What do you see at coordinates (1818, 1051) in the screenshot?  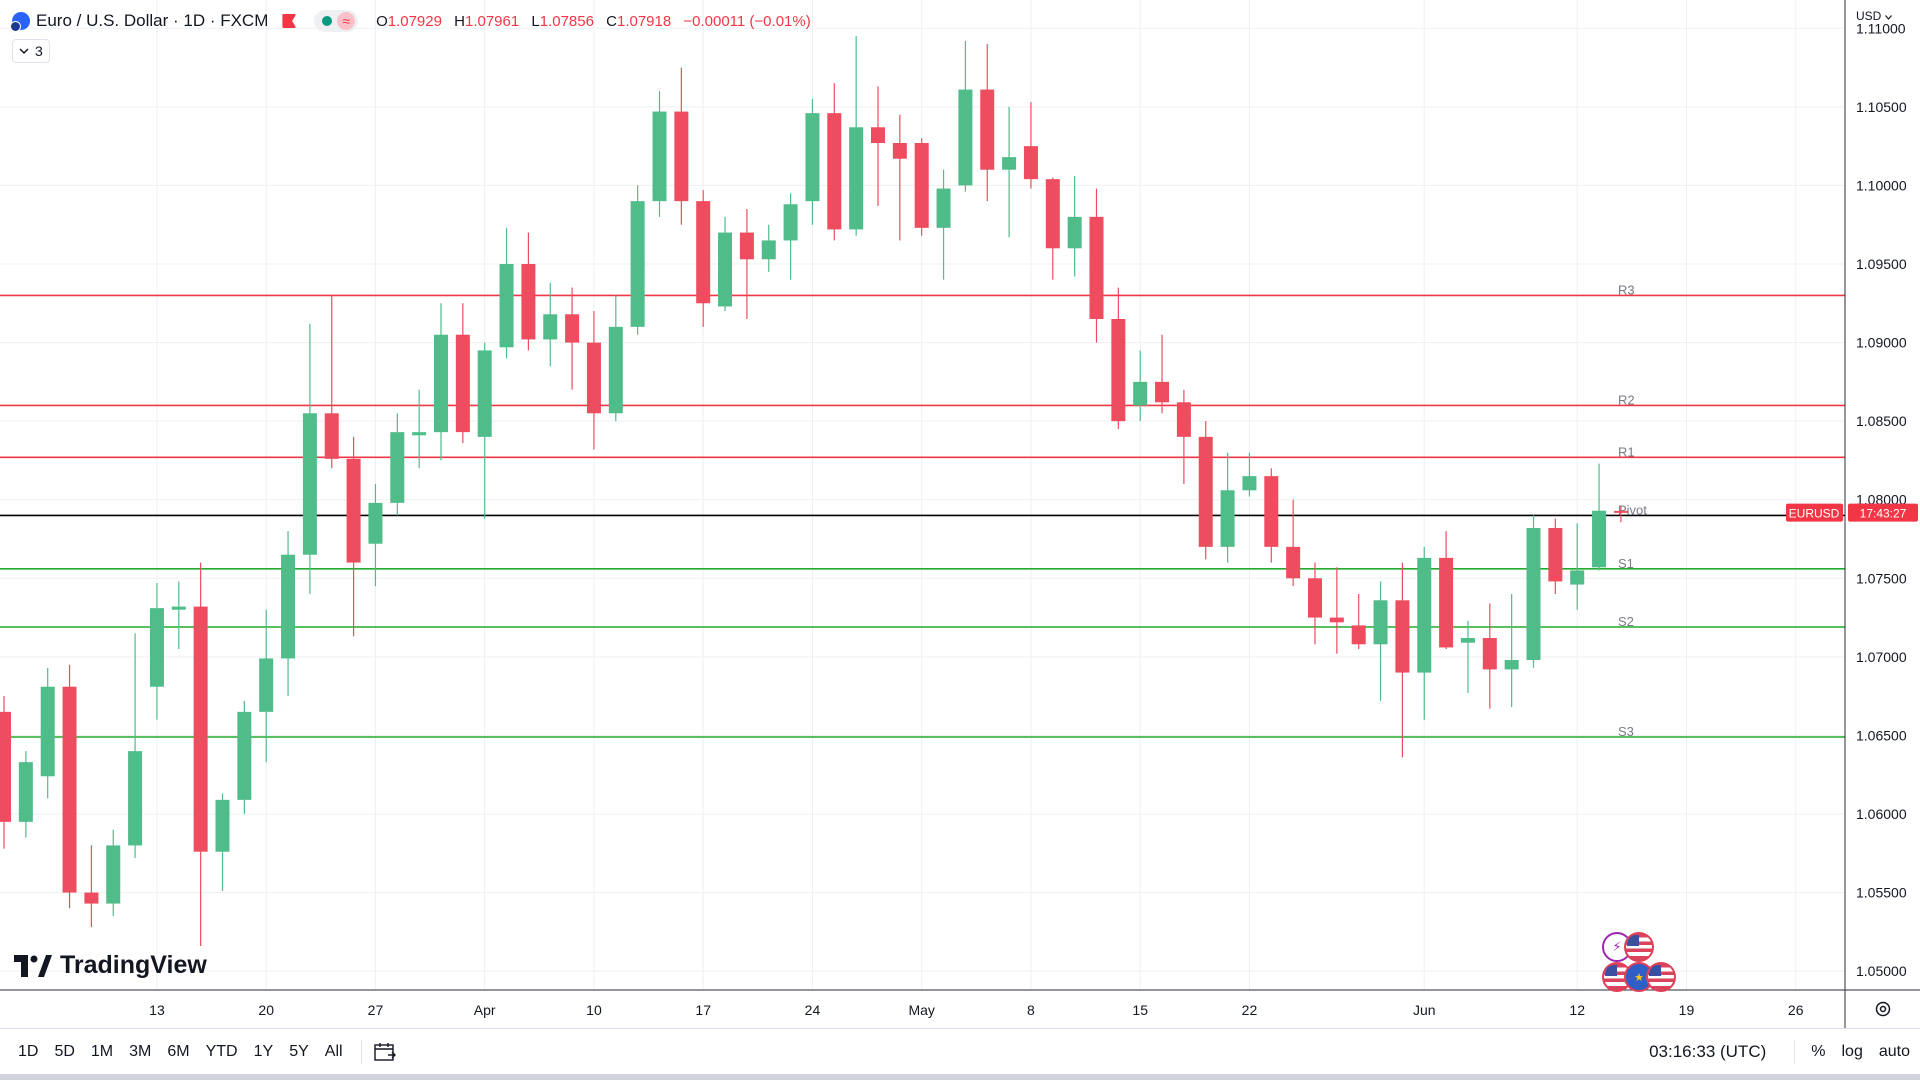 I see `percent-scale-toggle: %` at bounding box center [1818, 1051].